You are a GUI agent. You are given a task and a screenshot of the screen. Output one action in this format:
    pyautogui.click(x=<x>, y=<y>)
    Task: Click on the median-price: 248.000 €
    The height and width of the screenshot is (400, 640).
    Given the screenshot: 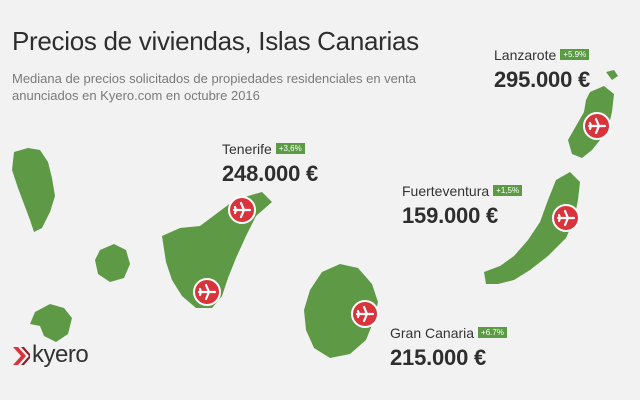 What is the action you would take?
    pyautogui.click(x=270, y=173)
    